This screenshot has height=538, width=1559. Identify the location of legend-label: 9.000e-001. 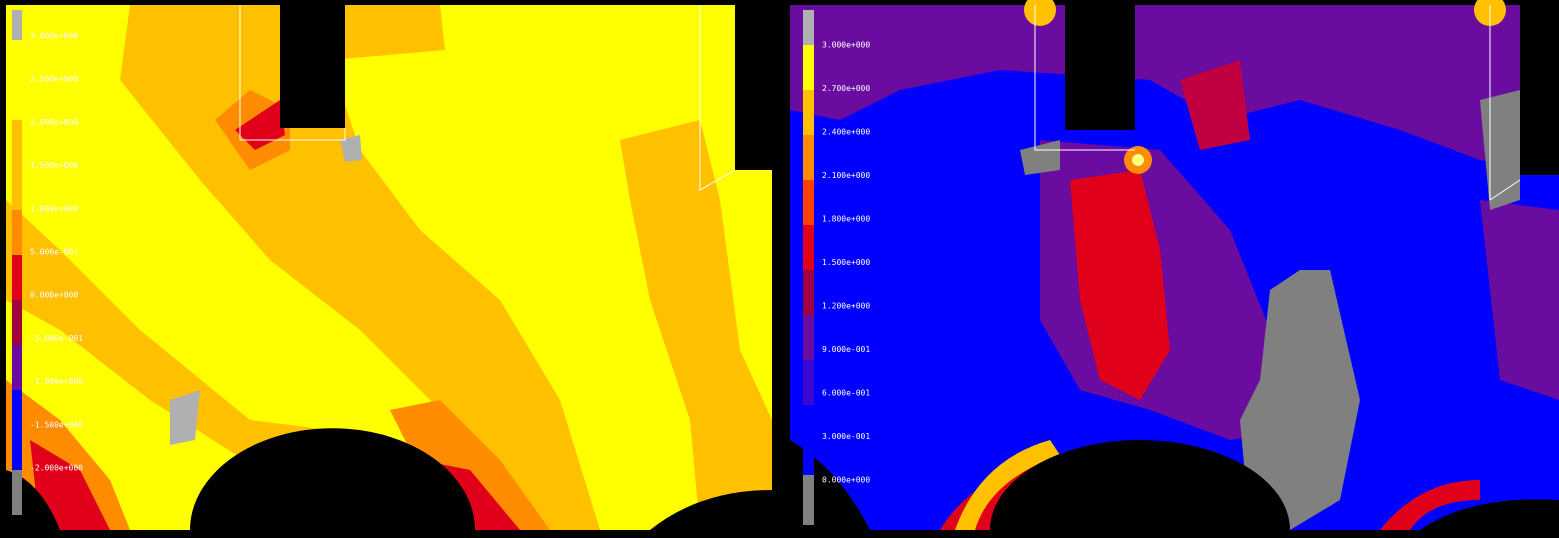
(846, 349).